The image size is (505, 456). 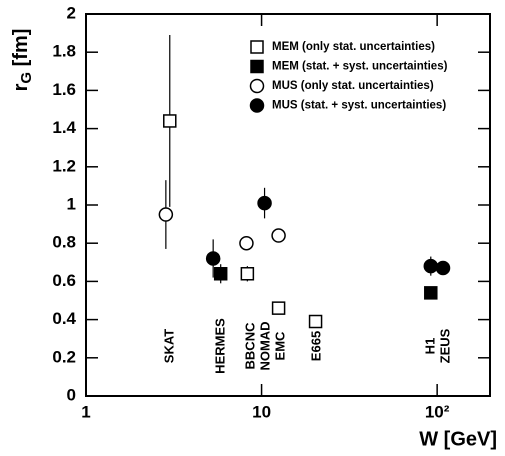 I want to click on legend-label: MUS (stat. + syst. uncertainties), so click(x=359, y=106).